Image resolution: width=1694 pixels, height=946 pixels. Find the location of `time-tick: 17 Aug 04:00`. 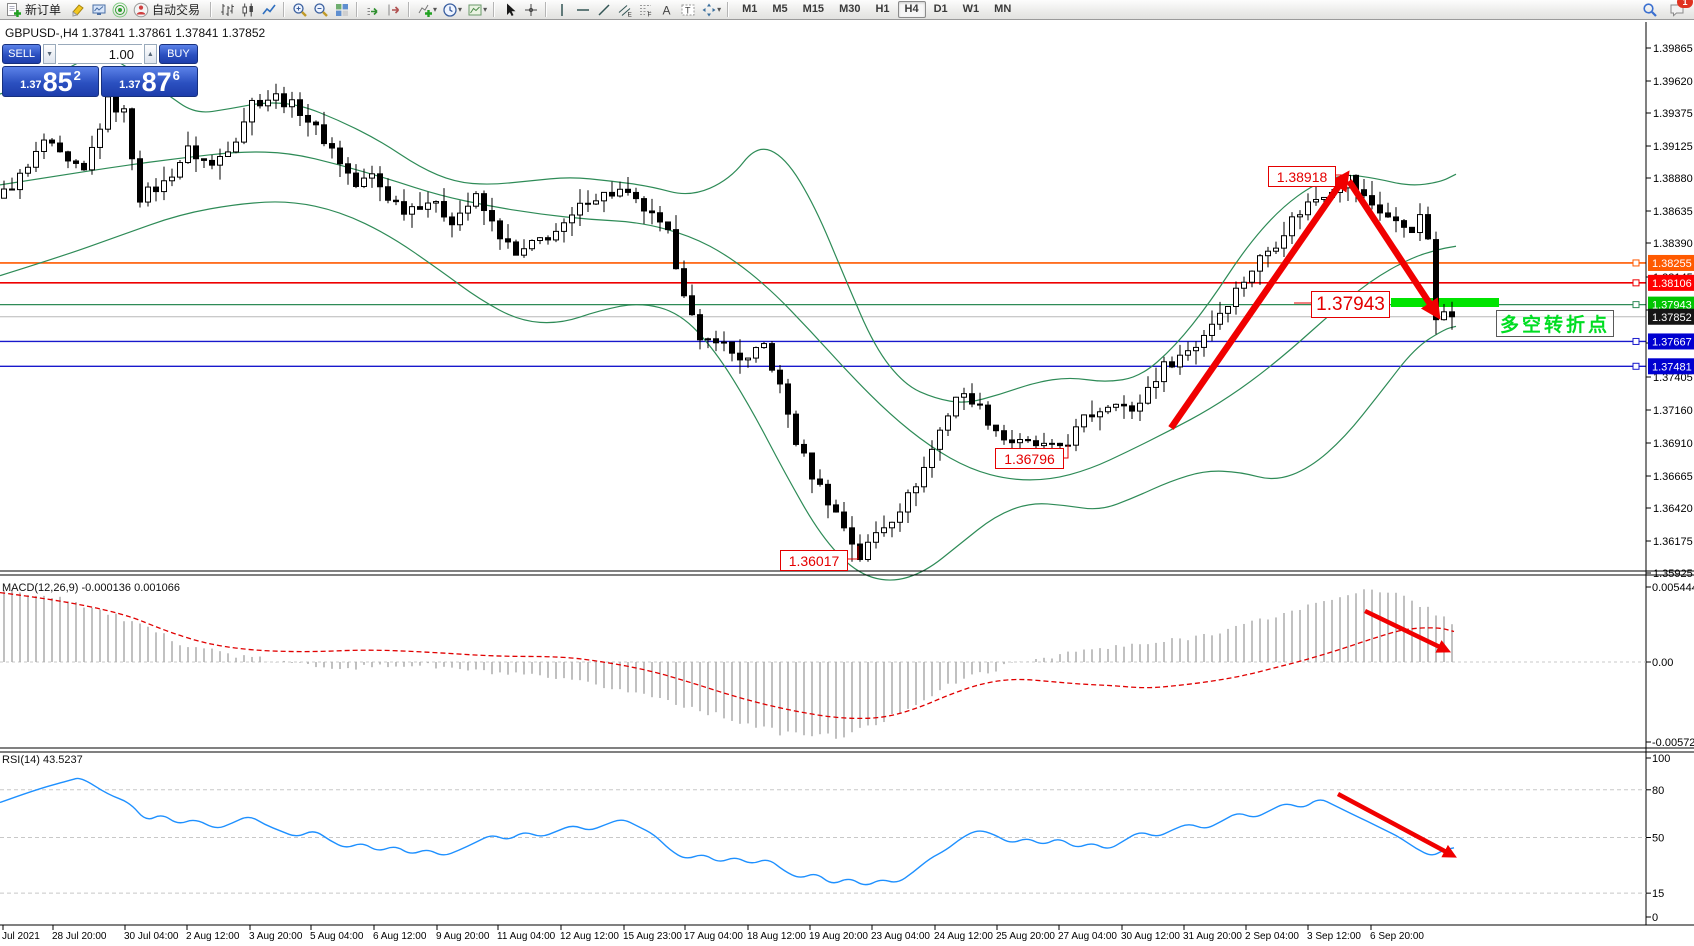

time-tick: 17 Aug 04:00 is located at coordinates (713, 936).